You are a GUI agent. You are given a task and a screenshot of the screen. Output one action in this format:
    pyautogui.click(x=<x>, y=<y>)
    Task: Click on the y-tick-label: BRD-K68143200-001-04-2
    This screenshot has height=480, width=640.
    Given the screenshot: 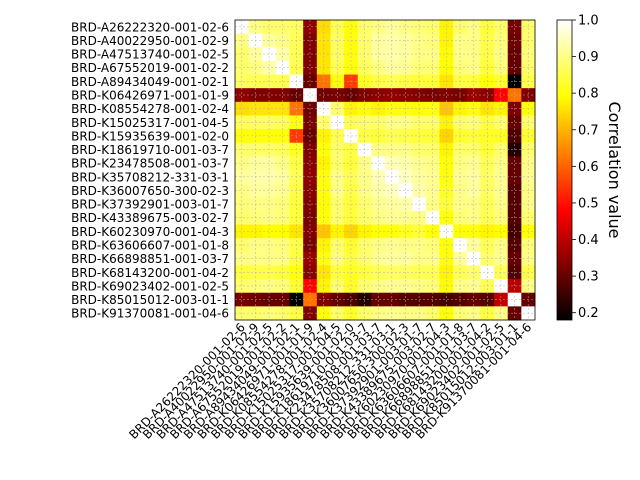 What is the action you would take?
    pyautogui.click(x=150, y=273)
    